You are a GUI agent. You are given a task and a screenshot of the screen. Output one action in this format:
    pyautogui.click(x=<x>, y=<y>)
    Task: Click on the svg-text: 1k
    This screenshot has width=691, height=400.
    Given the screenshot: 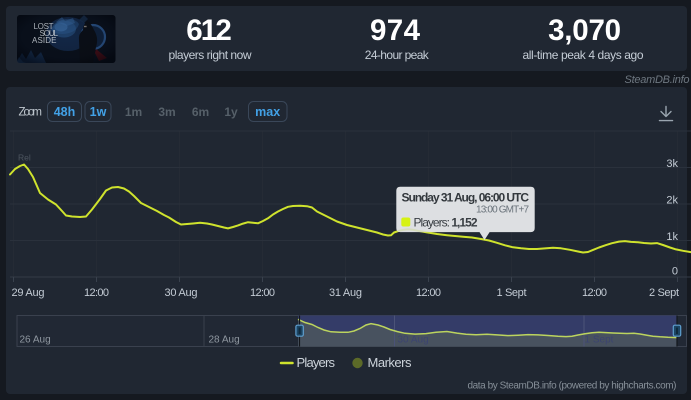 What is the action you would take?
    pyautogui.click(x=672, y=237)
    